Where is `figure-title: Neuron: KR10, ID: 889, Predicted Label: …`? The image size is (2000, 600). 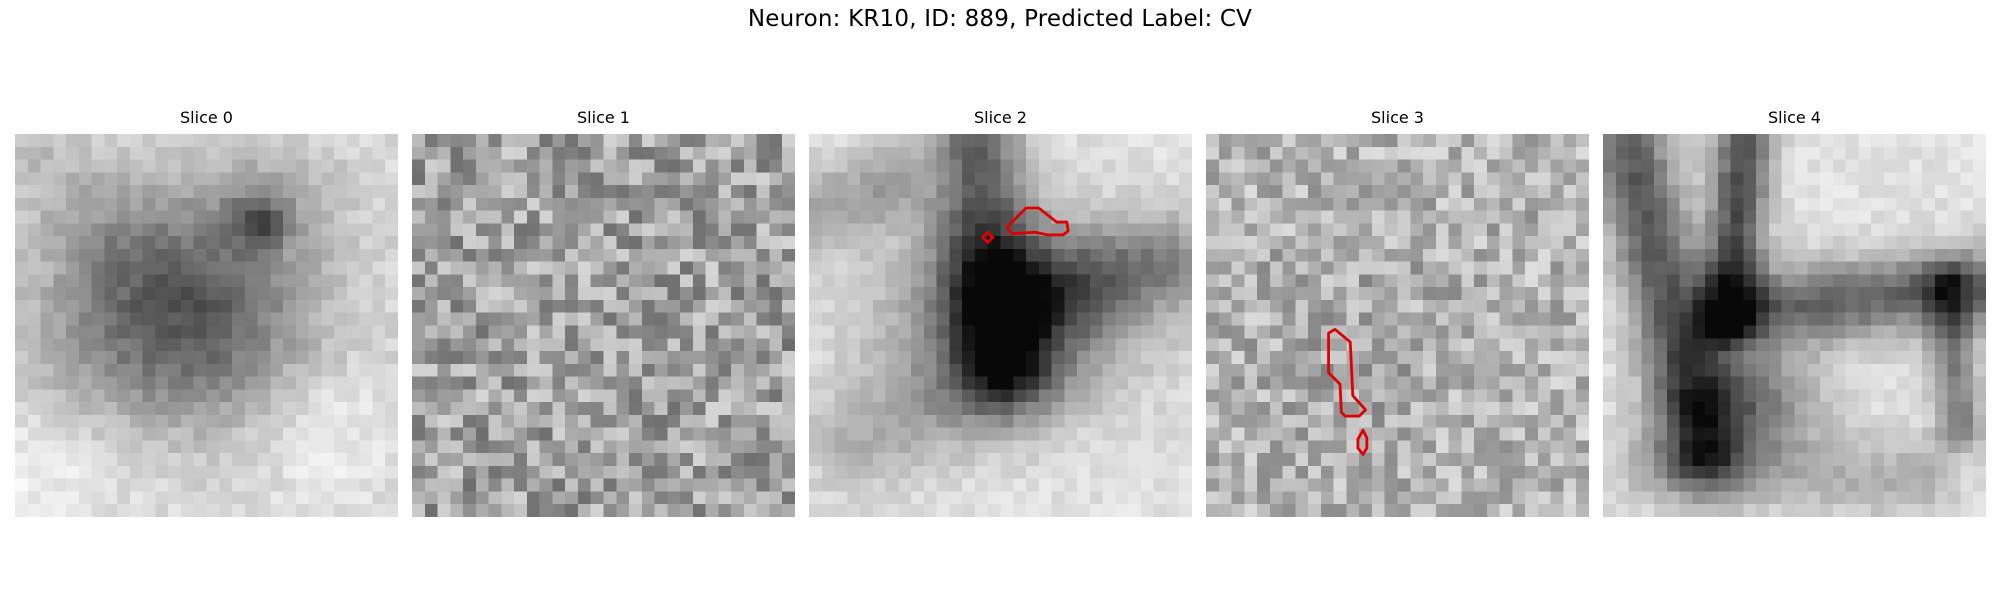 figure-title: Neuron: KR10, ID: 889, Predicted Label: … is located at coordinates (1000, 19).